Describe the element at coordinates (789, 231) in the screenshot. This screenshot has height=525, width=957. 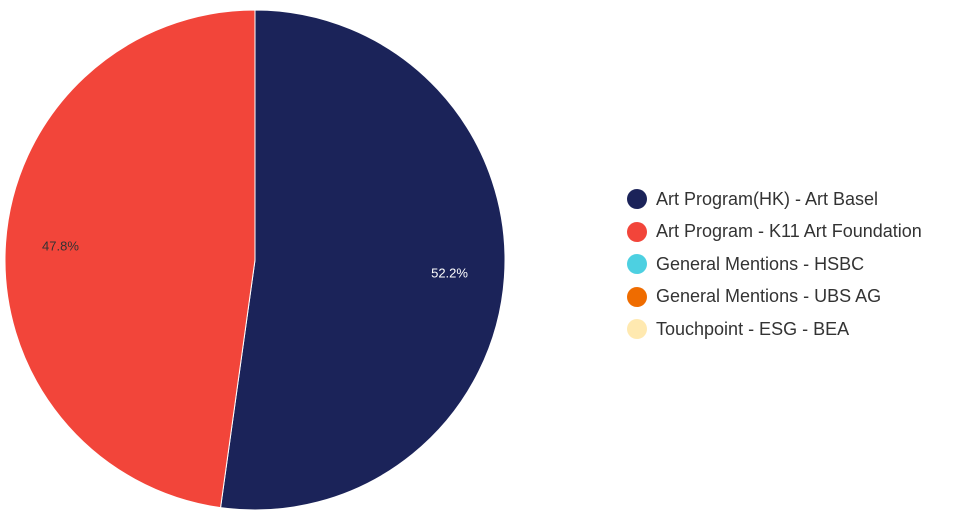
I see `legend-label: Art Program - K11 Art Foundation` at that location.